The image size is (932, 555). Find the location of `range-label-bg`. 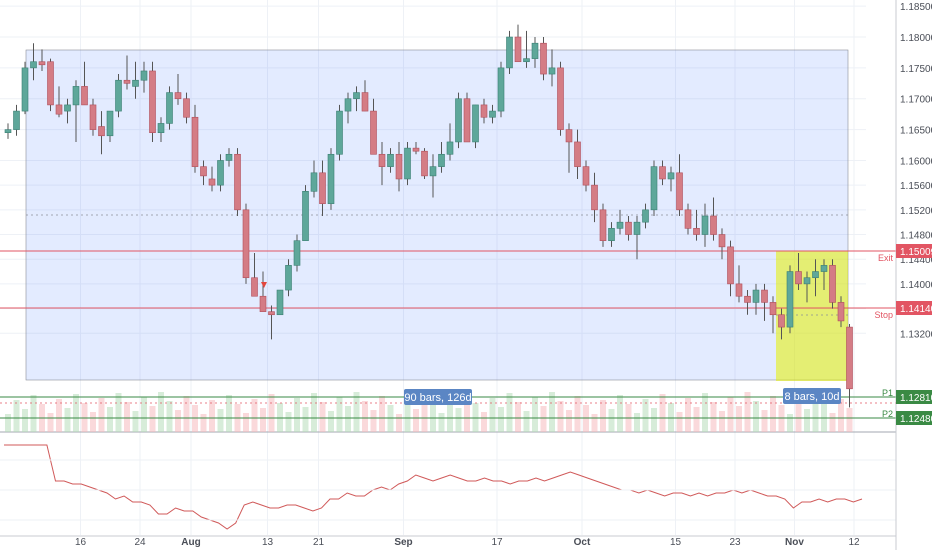

range-label-bg is located at coordinates (812, 396).